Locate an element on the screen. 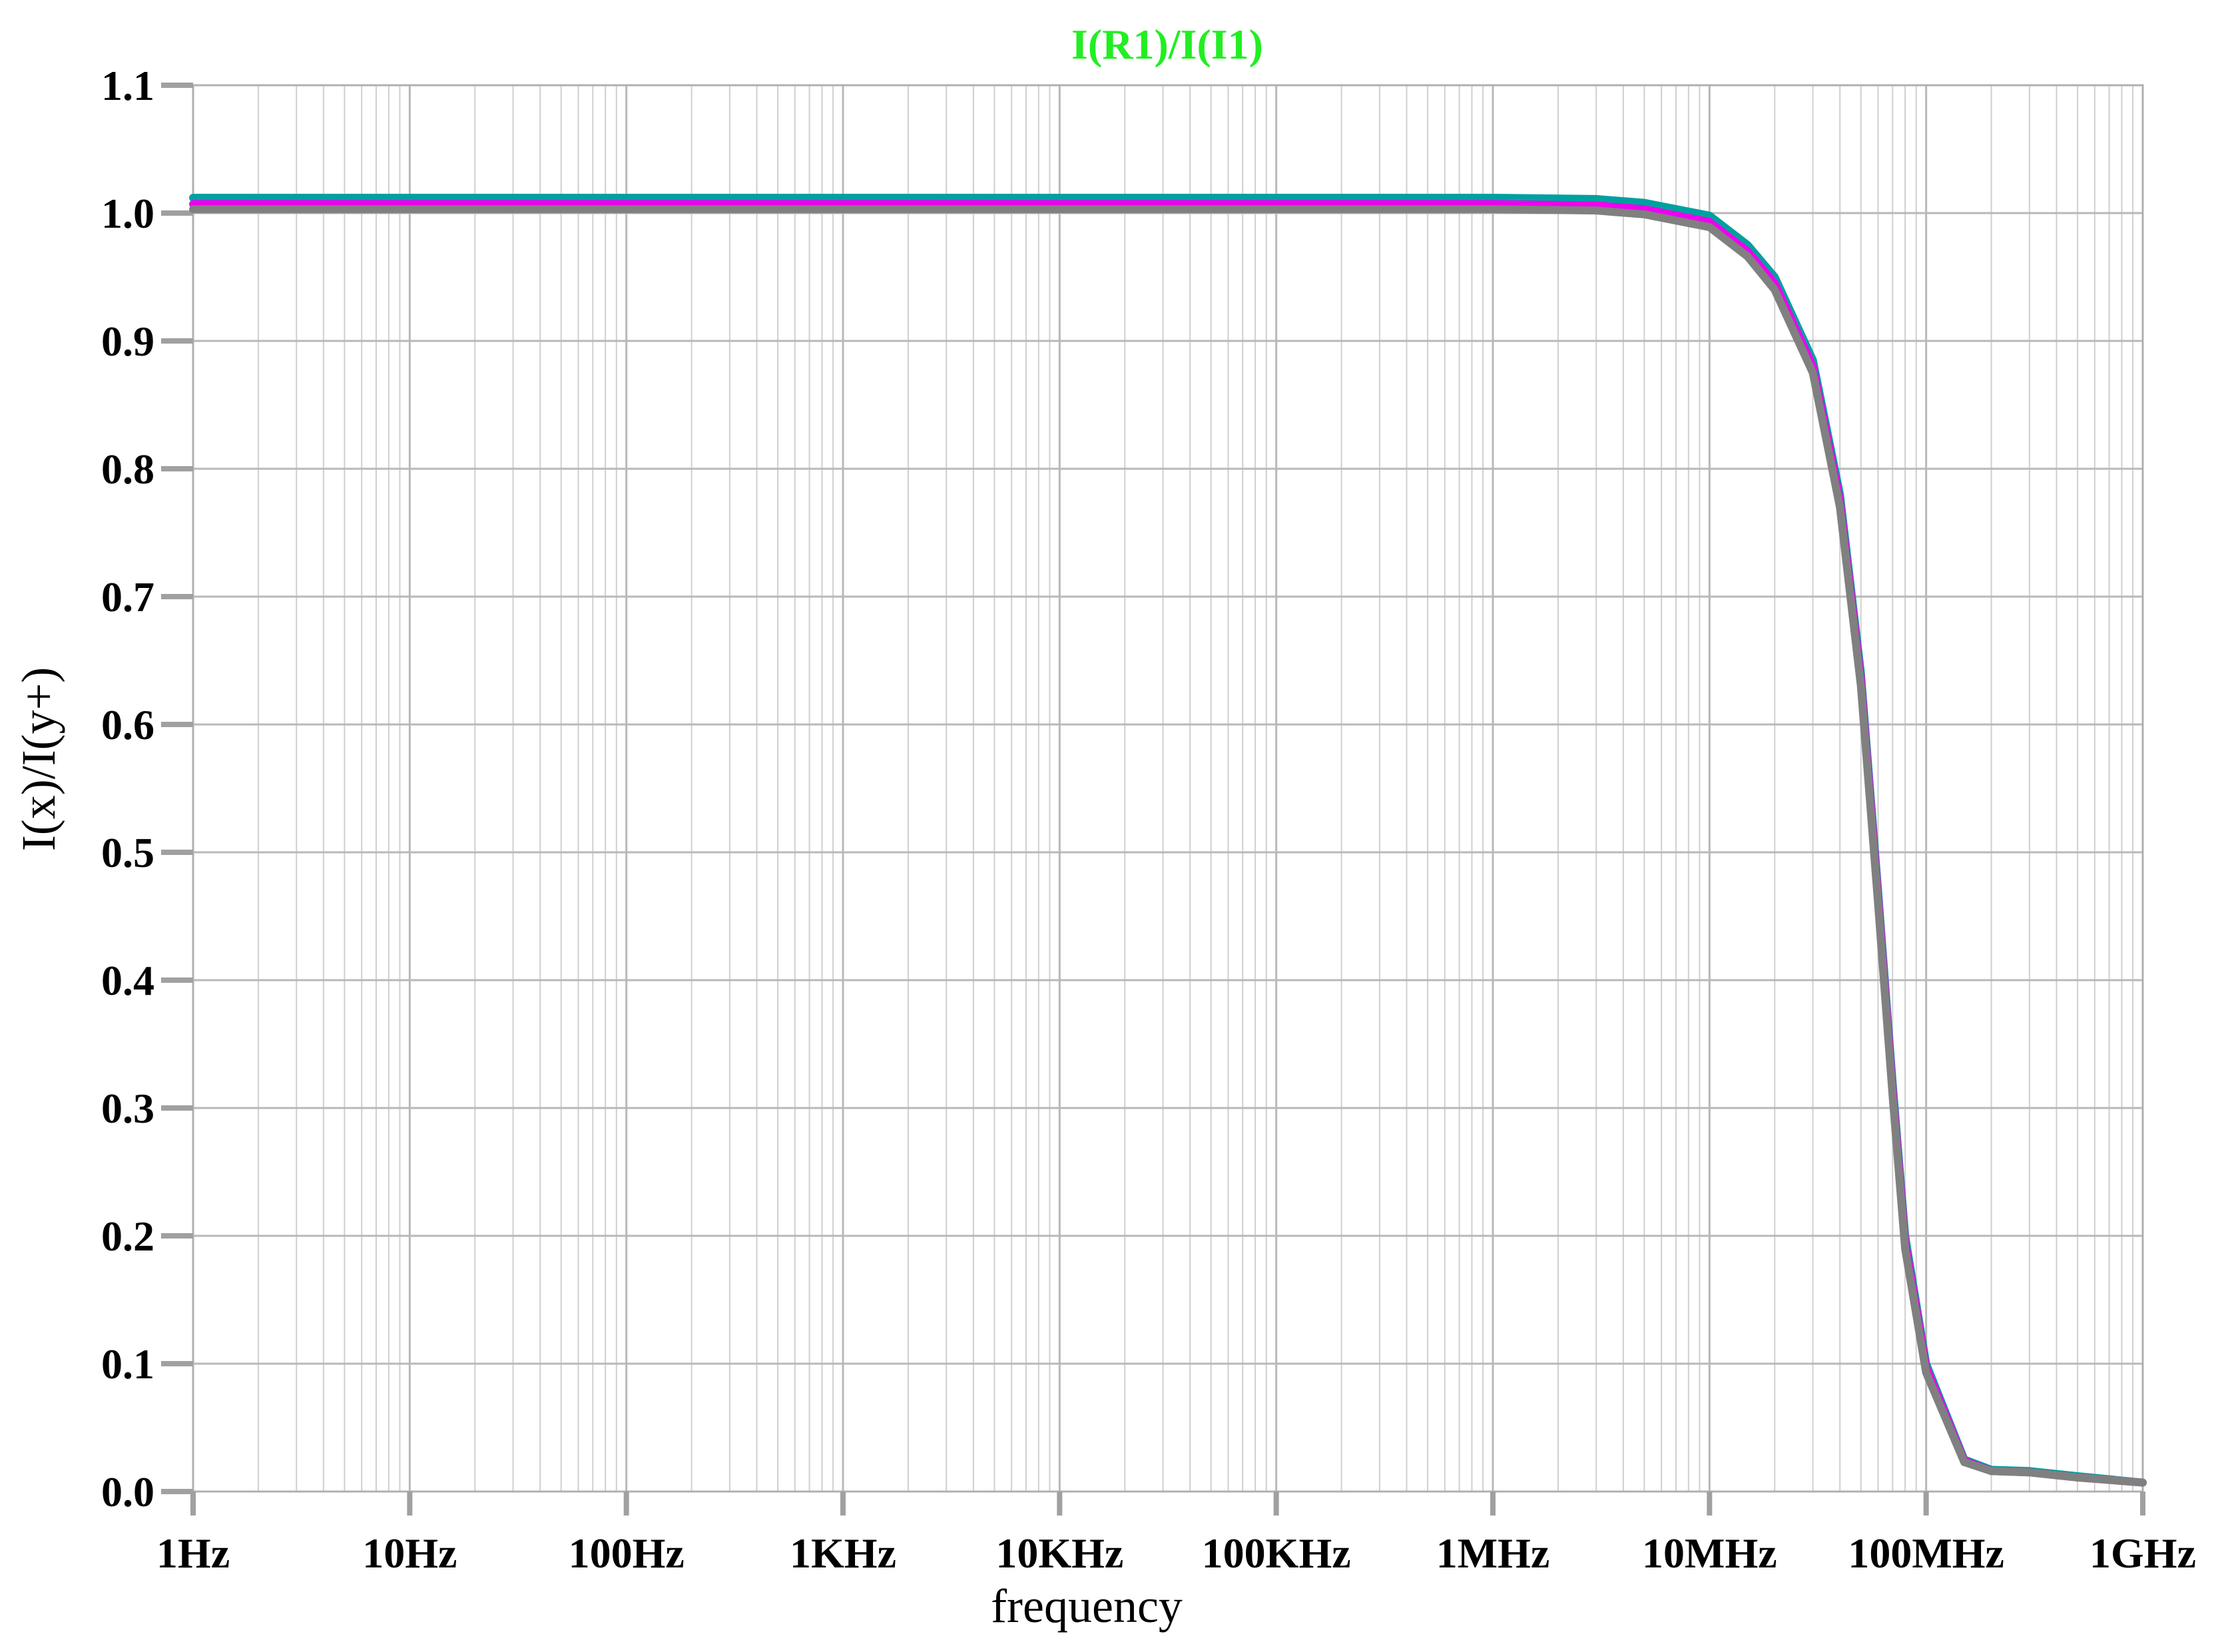 This screenshot has width=2214, height=1652. y-tick-labels: 0.0 0.1 0.2 0.3 0.4 0.5 0.6 0.7 0.8 0.9 1.0 1.1 is located at coordinates (128, 788).